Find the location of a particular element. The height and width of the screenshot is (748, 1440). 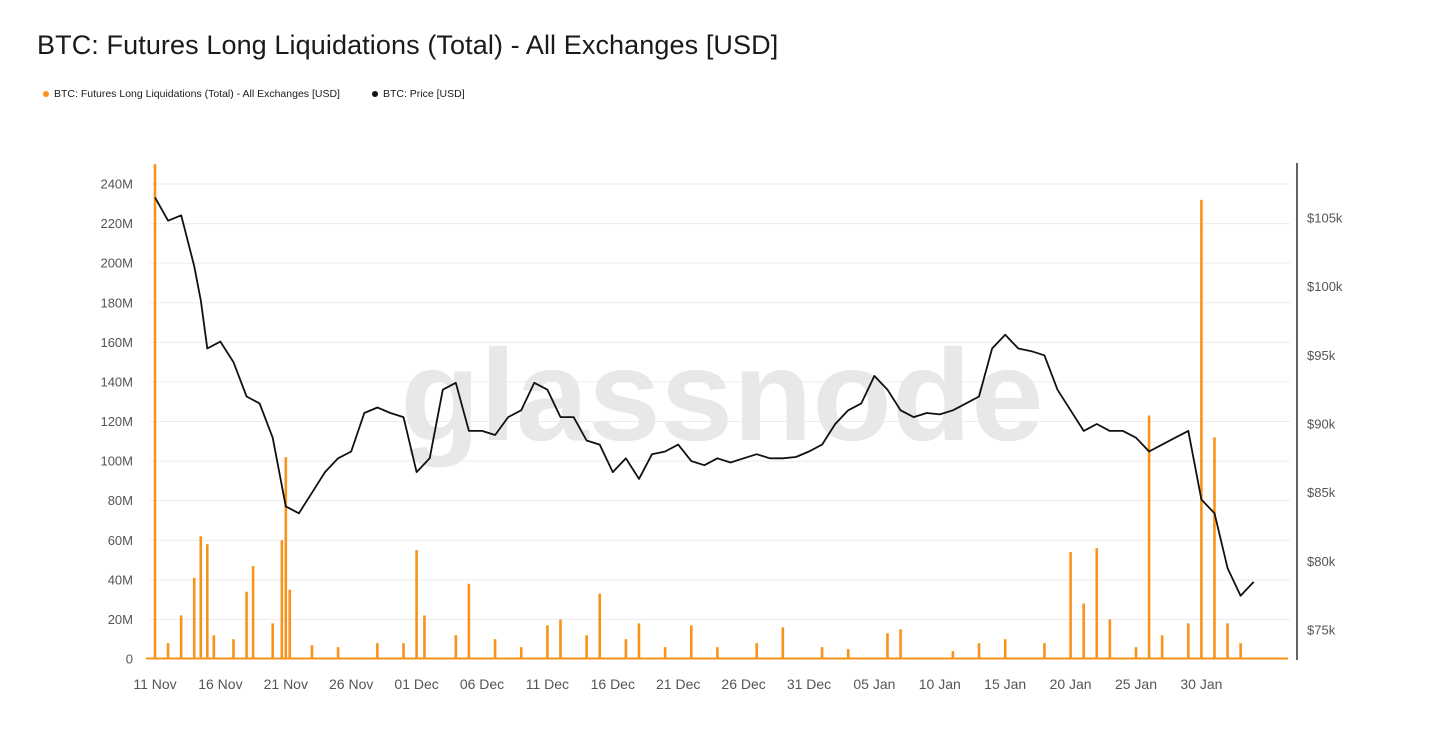

left-tick-label: 60M is located at coordinates (120, 540).